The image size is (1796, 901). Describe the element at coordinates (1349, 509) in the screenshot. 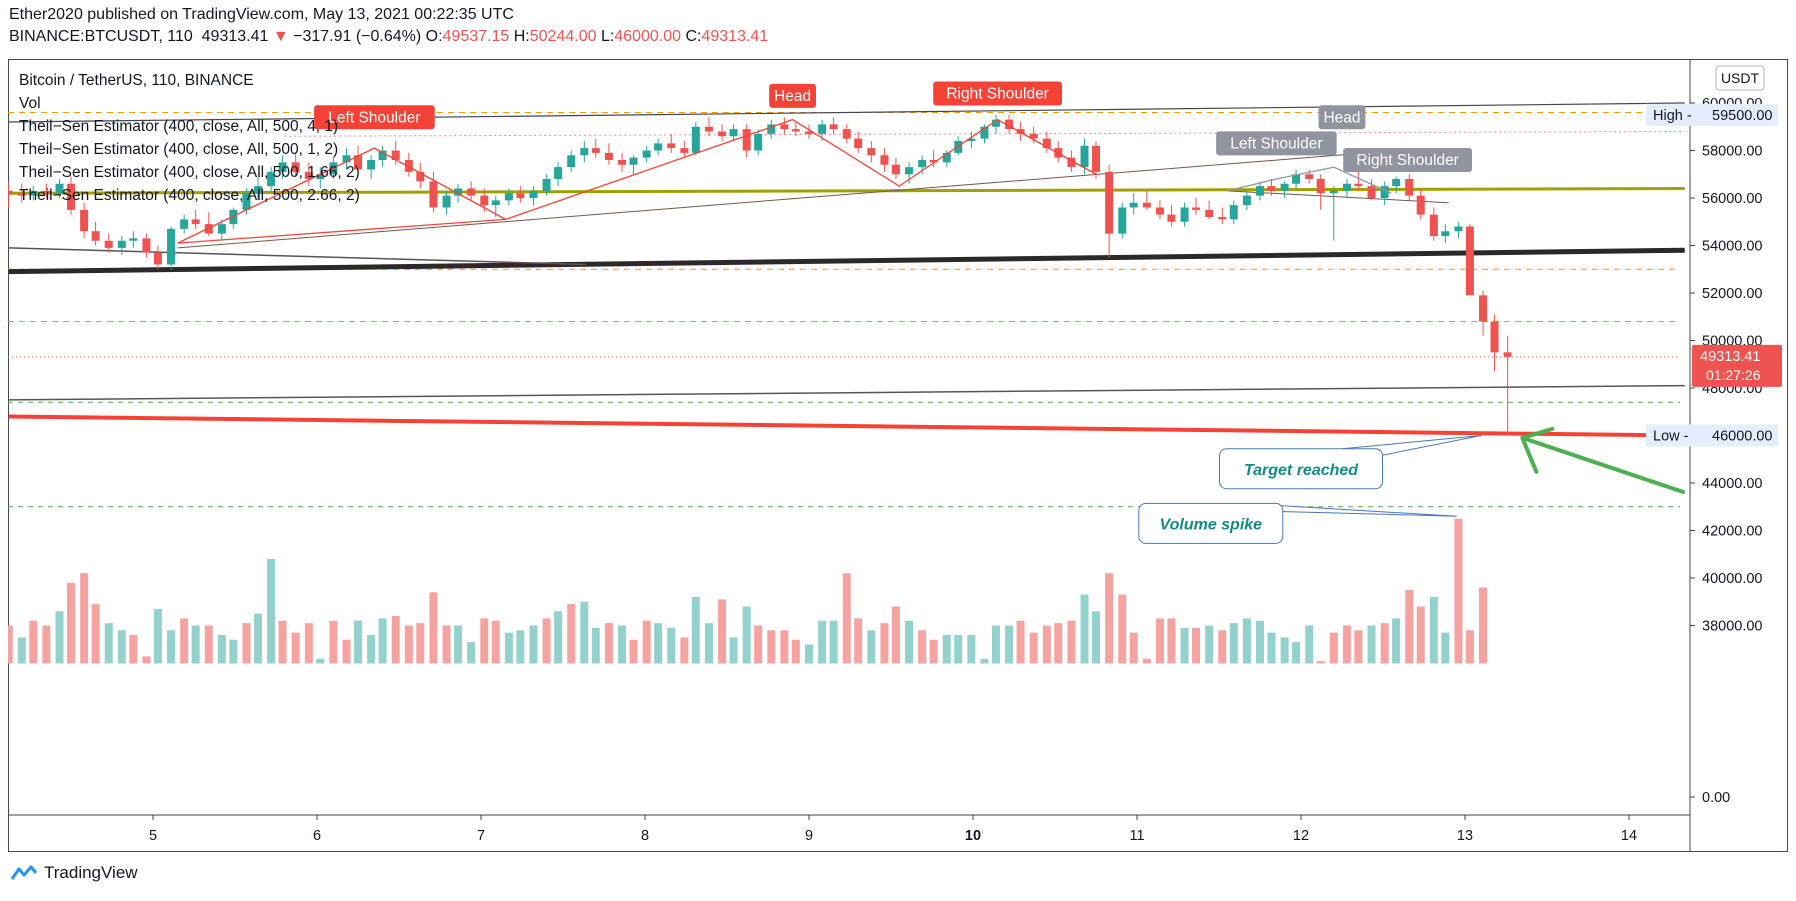

I see `callout-pointer` at that location.